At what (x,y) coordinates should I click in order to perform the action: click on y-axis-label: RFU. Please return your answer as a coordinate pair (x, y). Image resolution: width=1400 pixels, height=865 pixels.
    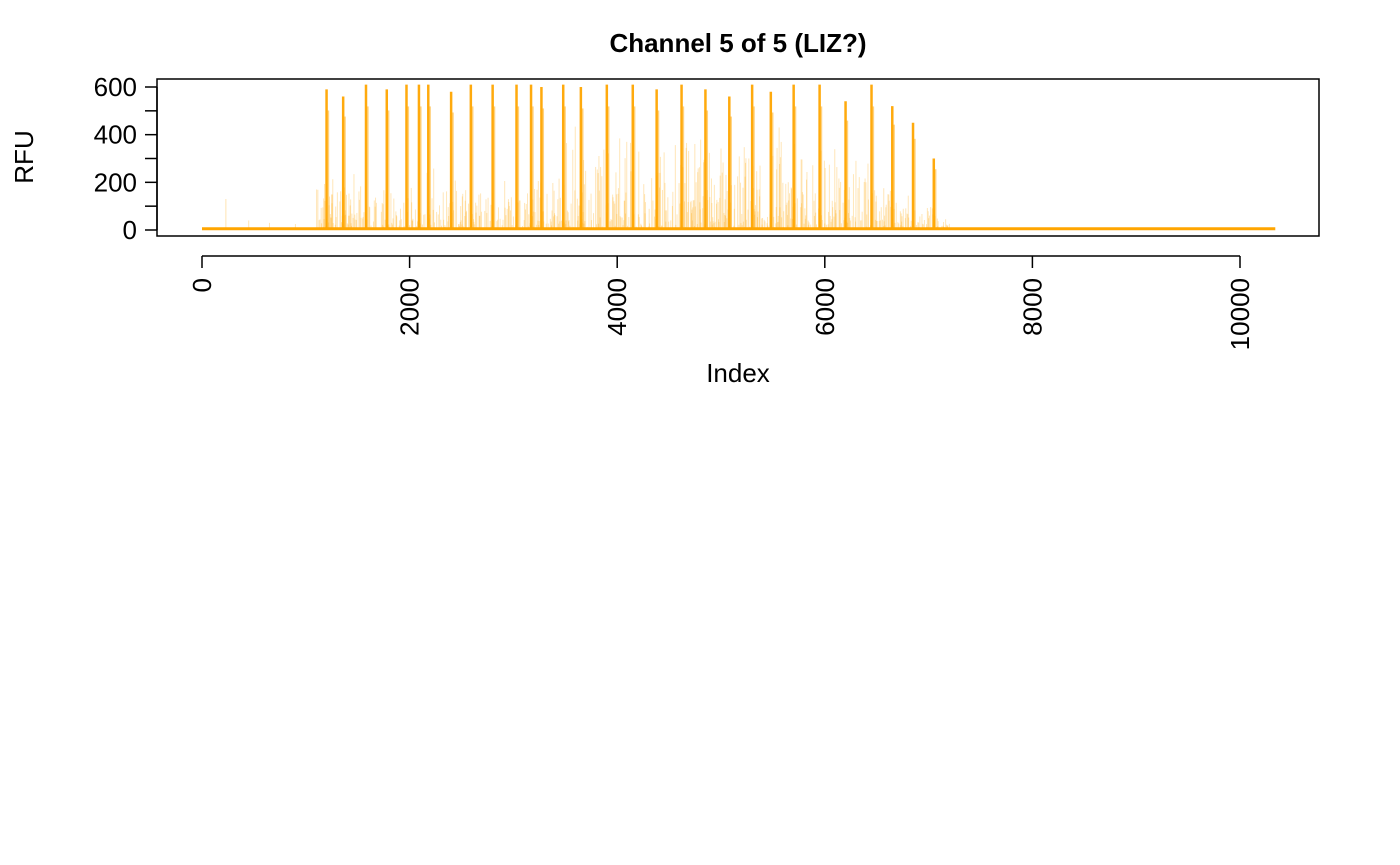
    Looking at the image, I should click on (24, 156).